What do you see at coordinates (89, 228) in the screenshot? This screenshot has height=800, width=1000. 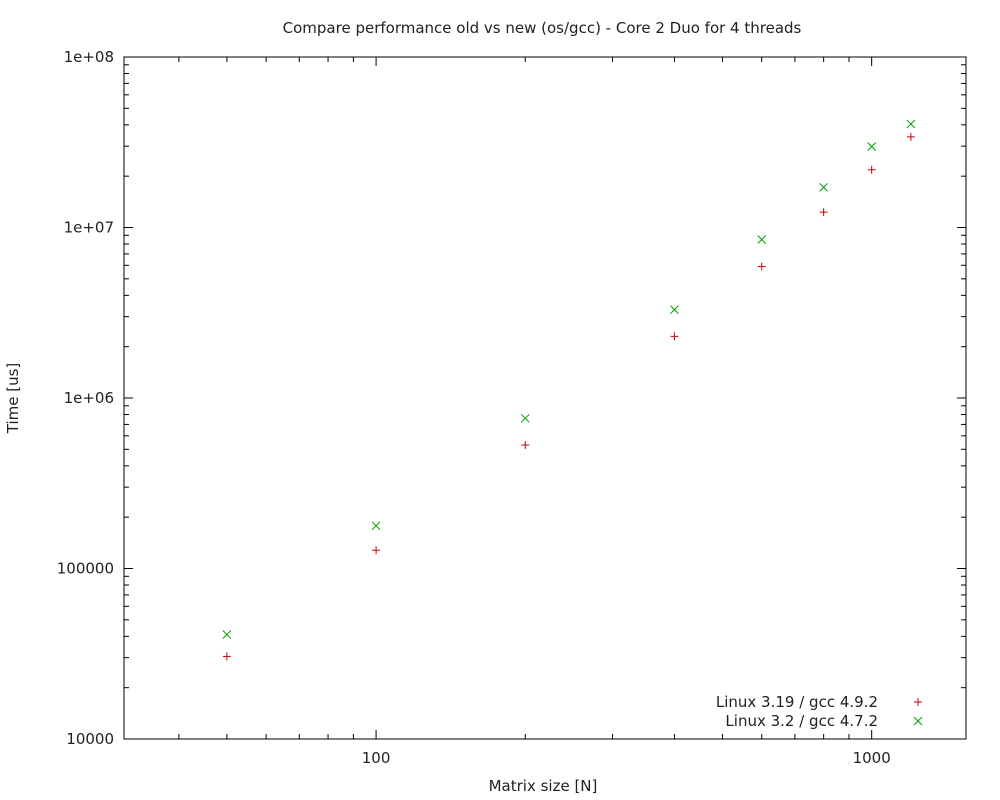 I see `y-tick-label: 1e+07` at bounding box center [89, 228].